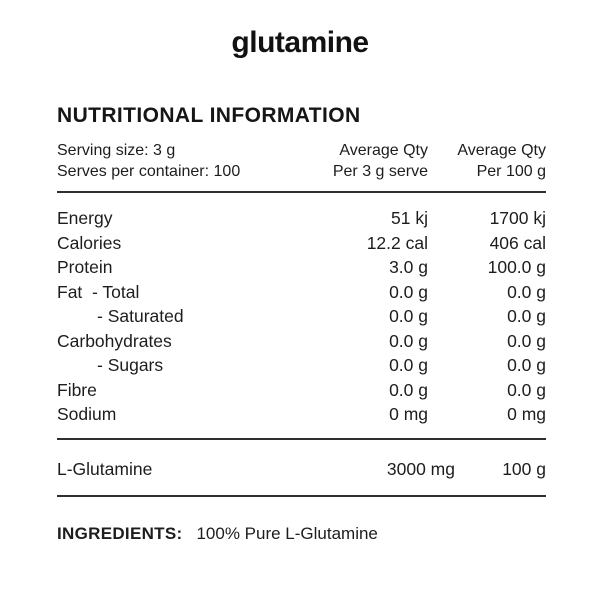 This screenshot has height=600, width=600. Describe the element at coordinates (301, 495) in the screenshot. I see `divider-bottom` at that location.